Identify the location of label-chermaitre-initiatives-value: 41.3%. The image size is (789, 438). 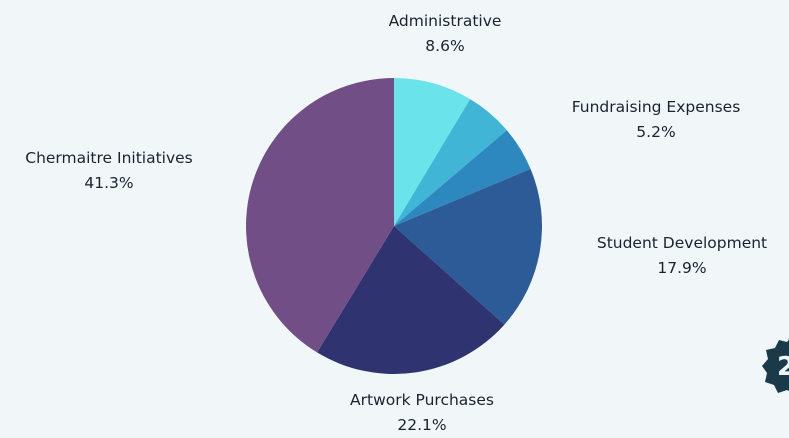
(109, 183).